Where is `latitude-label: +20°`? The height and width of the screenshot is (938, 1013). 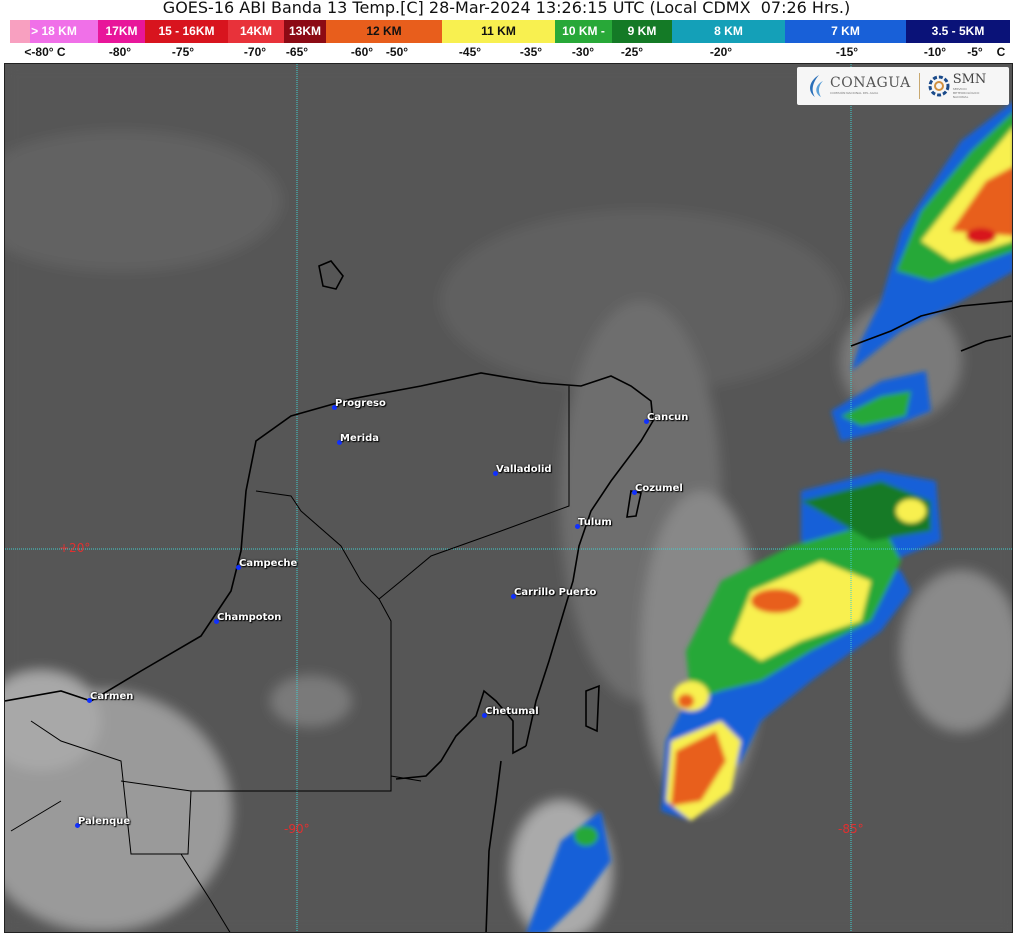
latitude-label: +20° is located at coordinates (75, 548).